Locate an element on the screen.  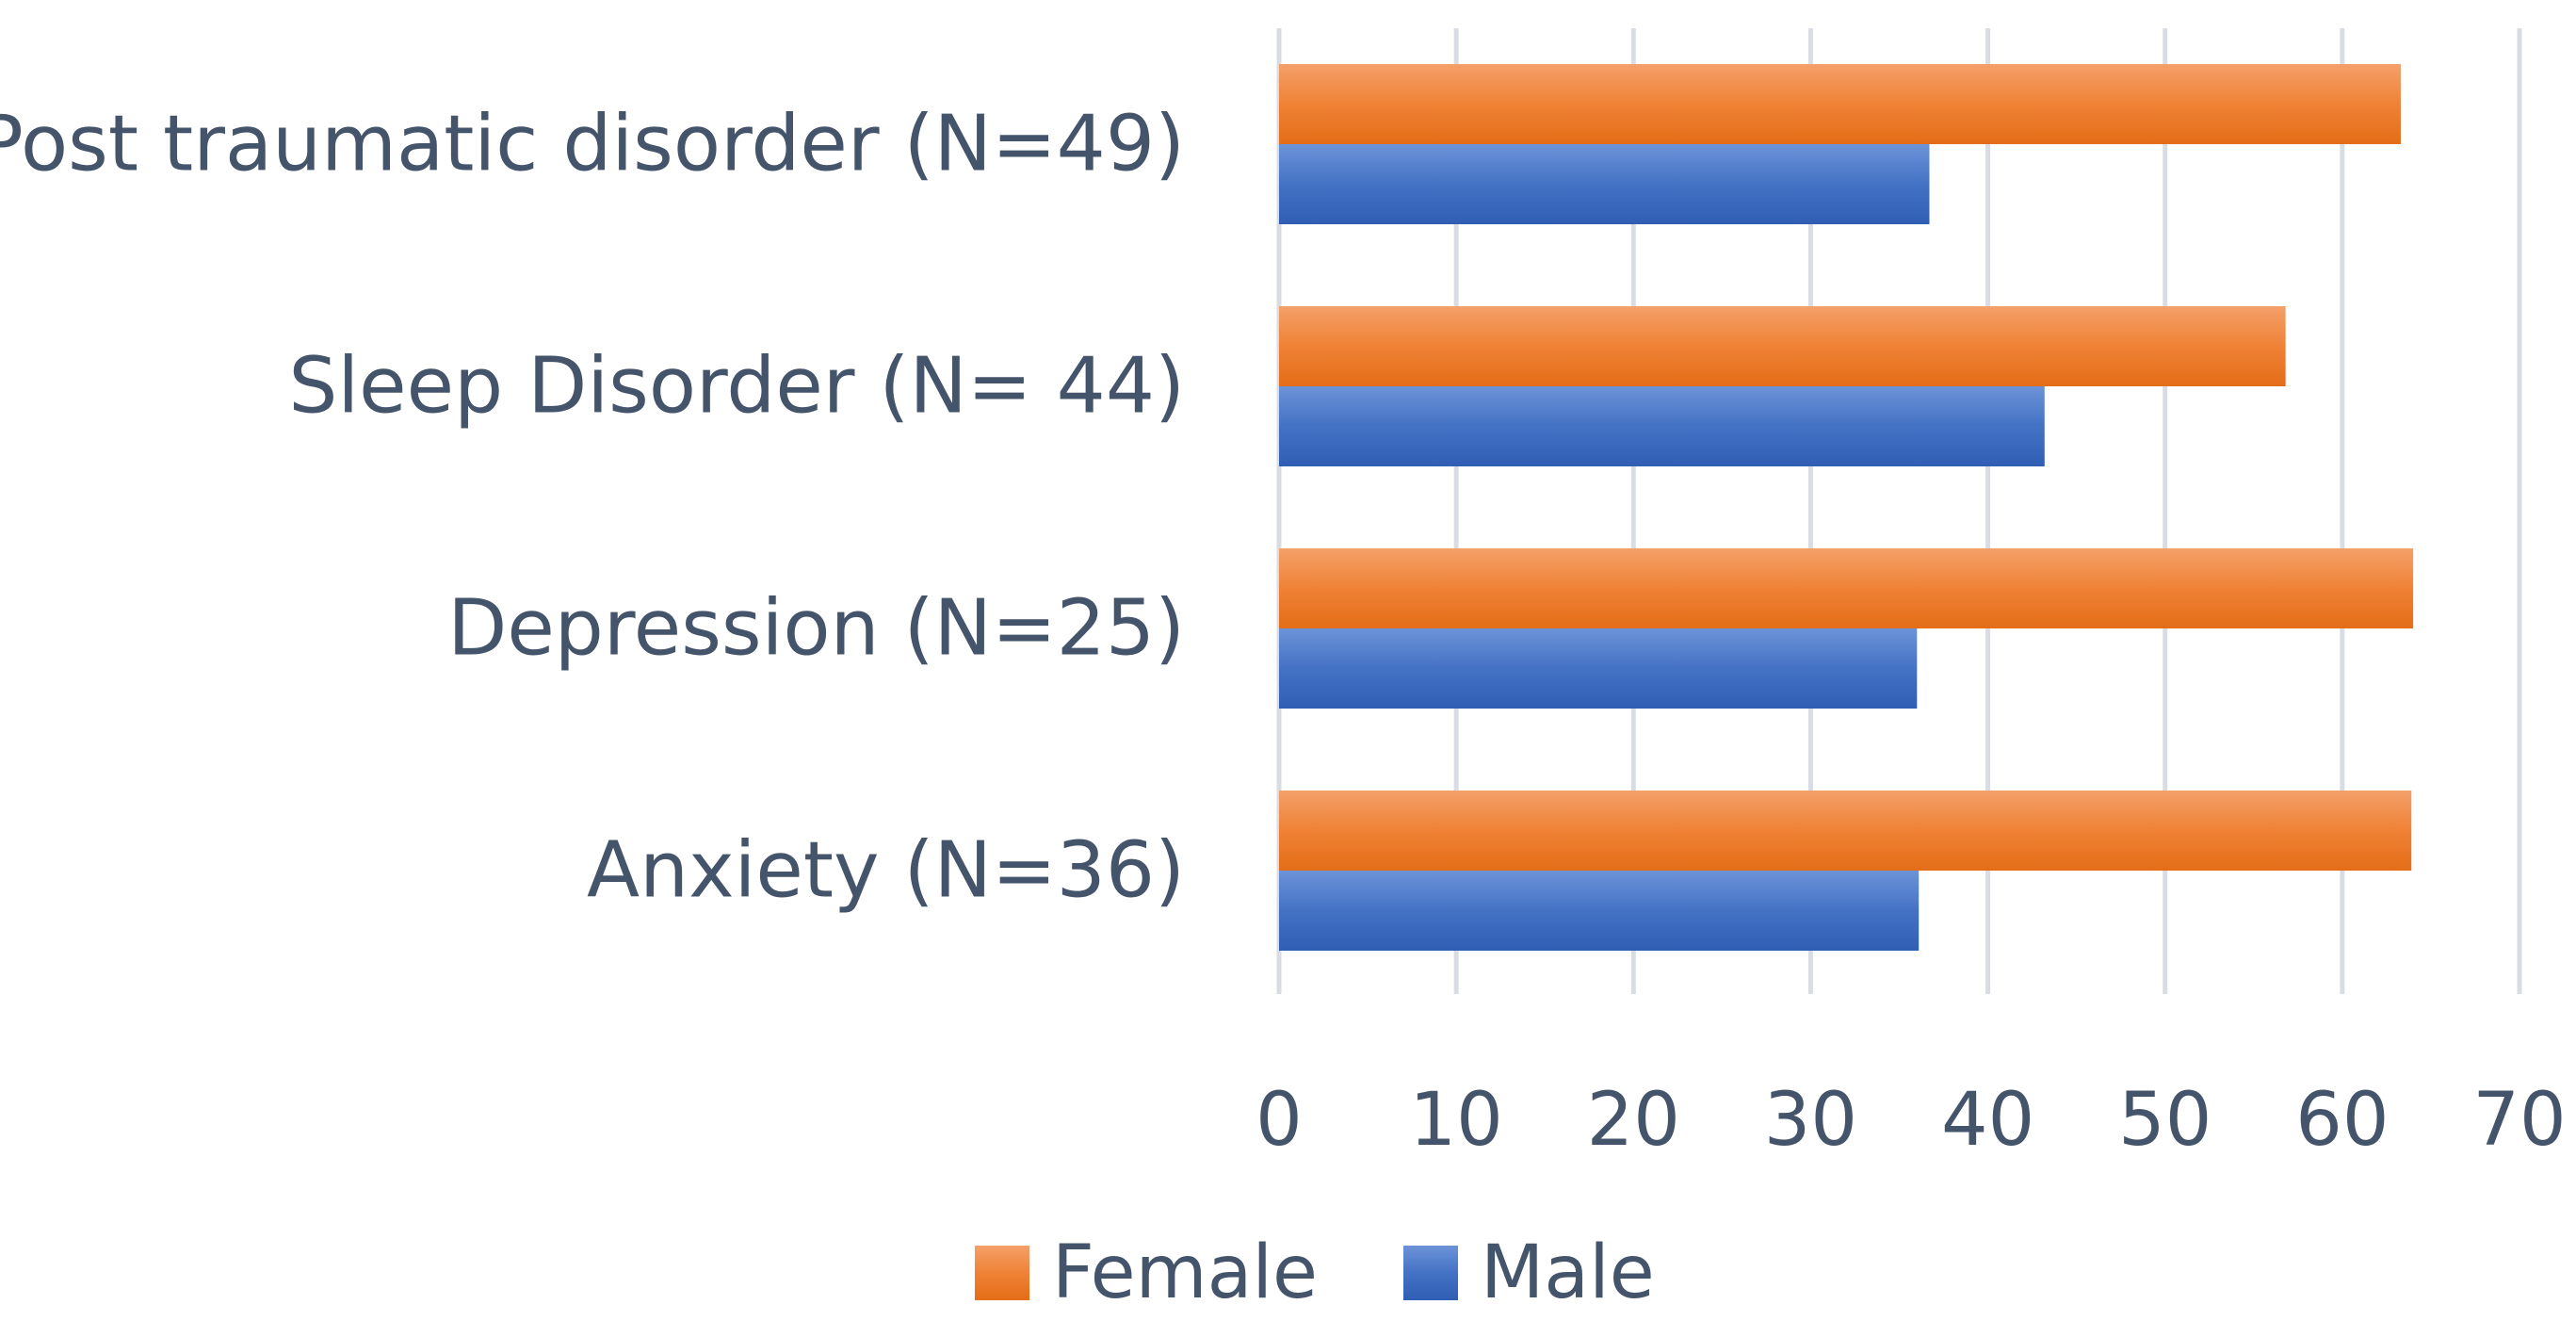
legend: Female Male is located at coordinates (1315, 1273).